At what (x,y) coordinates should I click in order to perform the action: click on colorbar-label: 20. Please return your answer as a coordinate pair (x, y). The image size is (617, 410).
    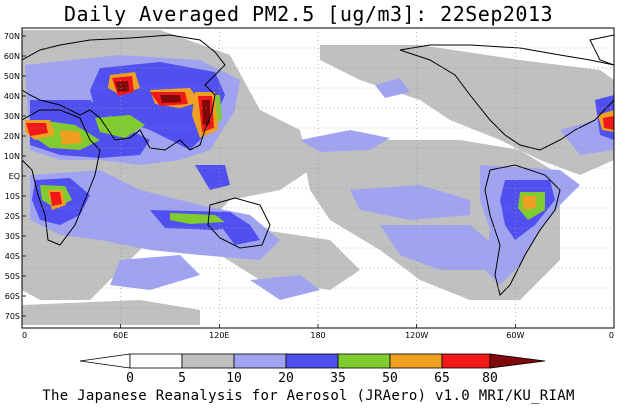
    Looking at the image, I should click on (286, 378).